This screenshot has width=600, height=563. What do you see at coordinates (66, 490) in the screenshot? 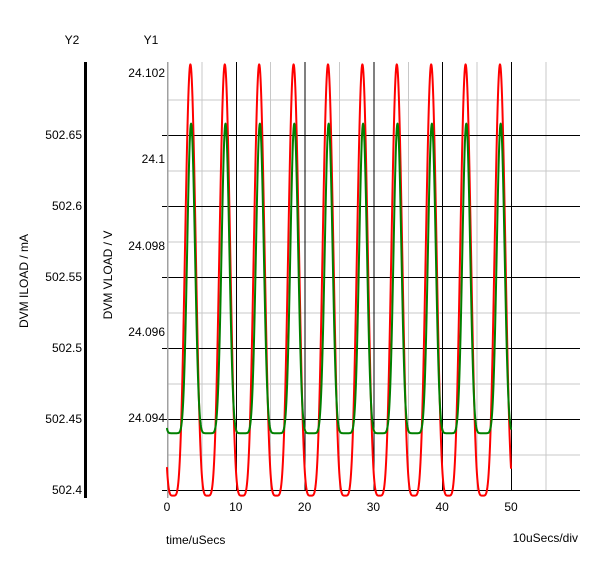
I see `y2-tick-label: 502.4` at bounding box center [66, 490].